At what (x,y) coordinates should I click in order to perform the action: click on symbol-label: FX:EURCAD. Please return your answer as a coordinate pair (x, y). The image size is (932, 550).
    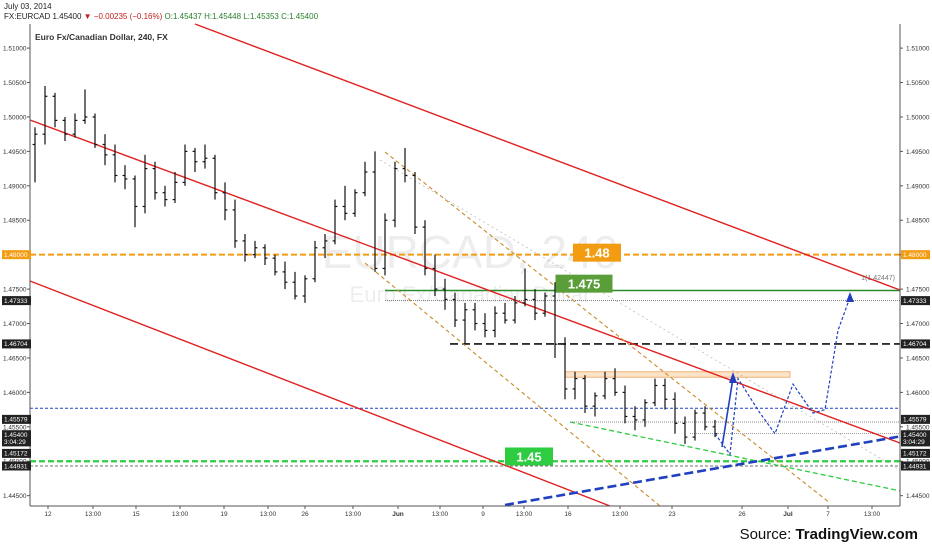
    Looking at the image, I should click on (27, 16).